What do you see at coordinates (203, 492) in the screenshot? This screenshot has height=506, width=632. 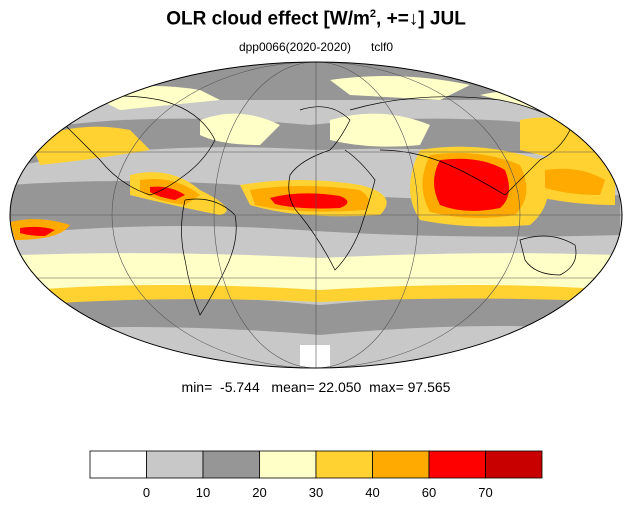 I see `colorbar-tick-label: 10` at bounding box center [203, 492].